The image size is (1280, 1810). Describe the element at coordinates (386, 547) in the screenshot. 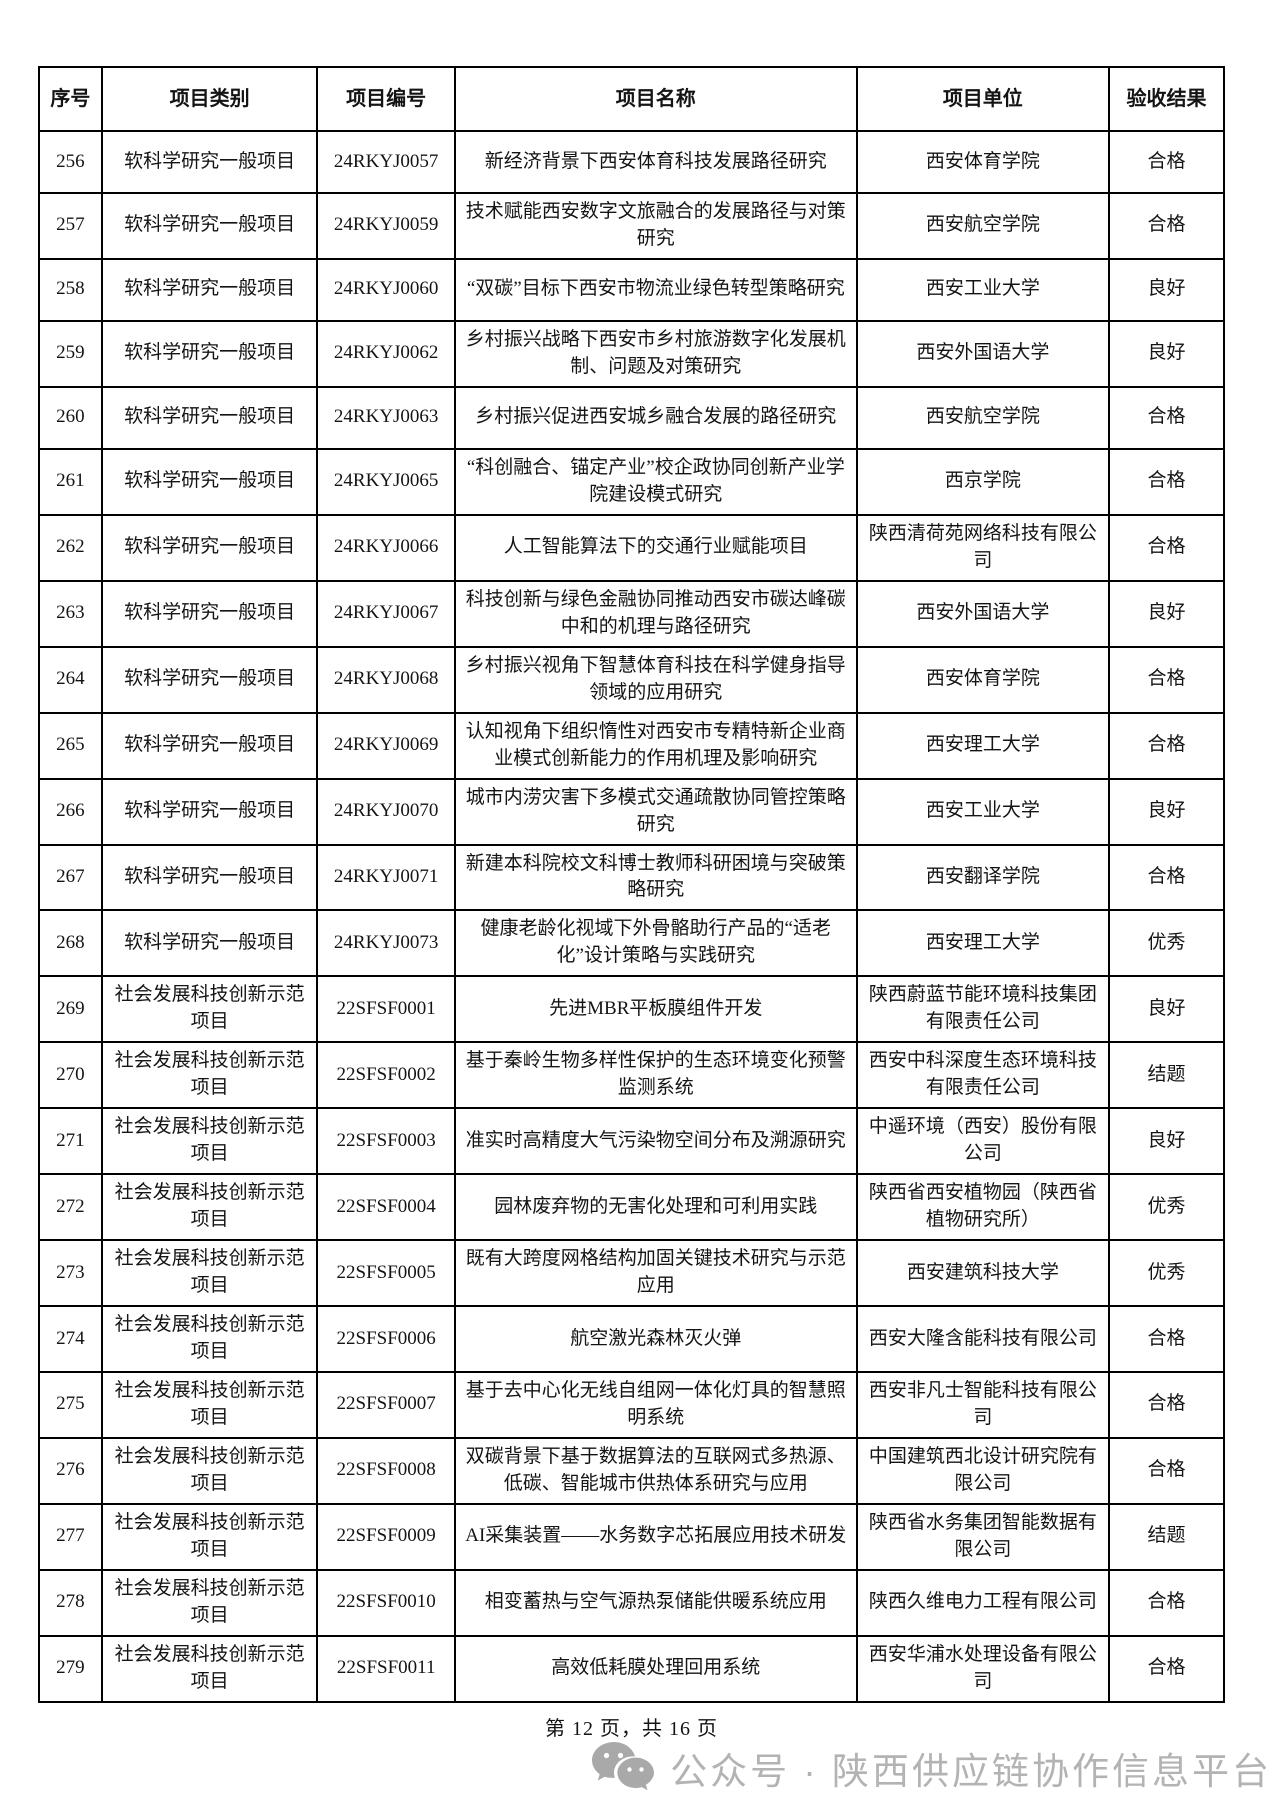

I see `cell-code: 24RKYJ0066` at that location.